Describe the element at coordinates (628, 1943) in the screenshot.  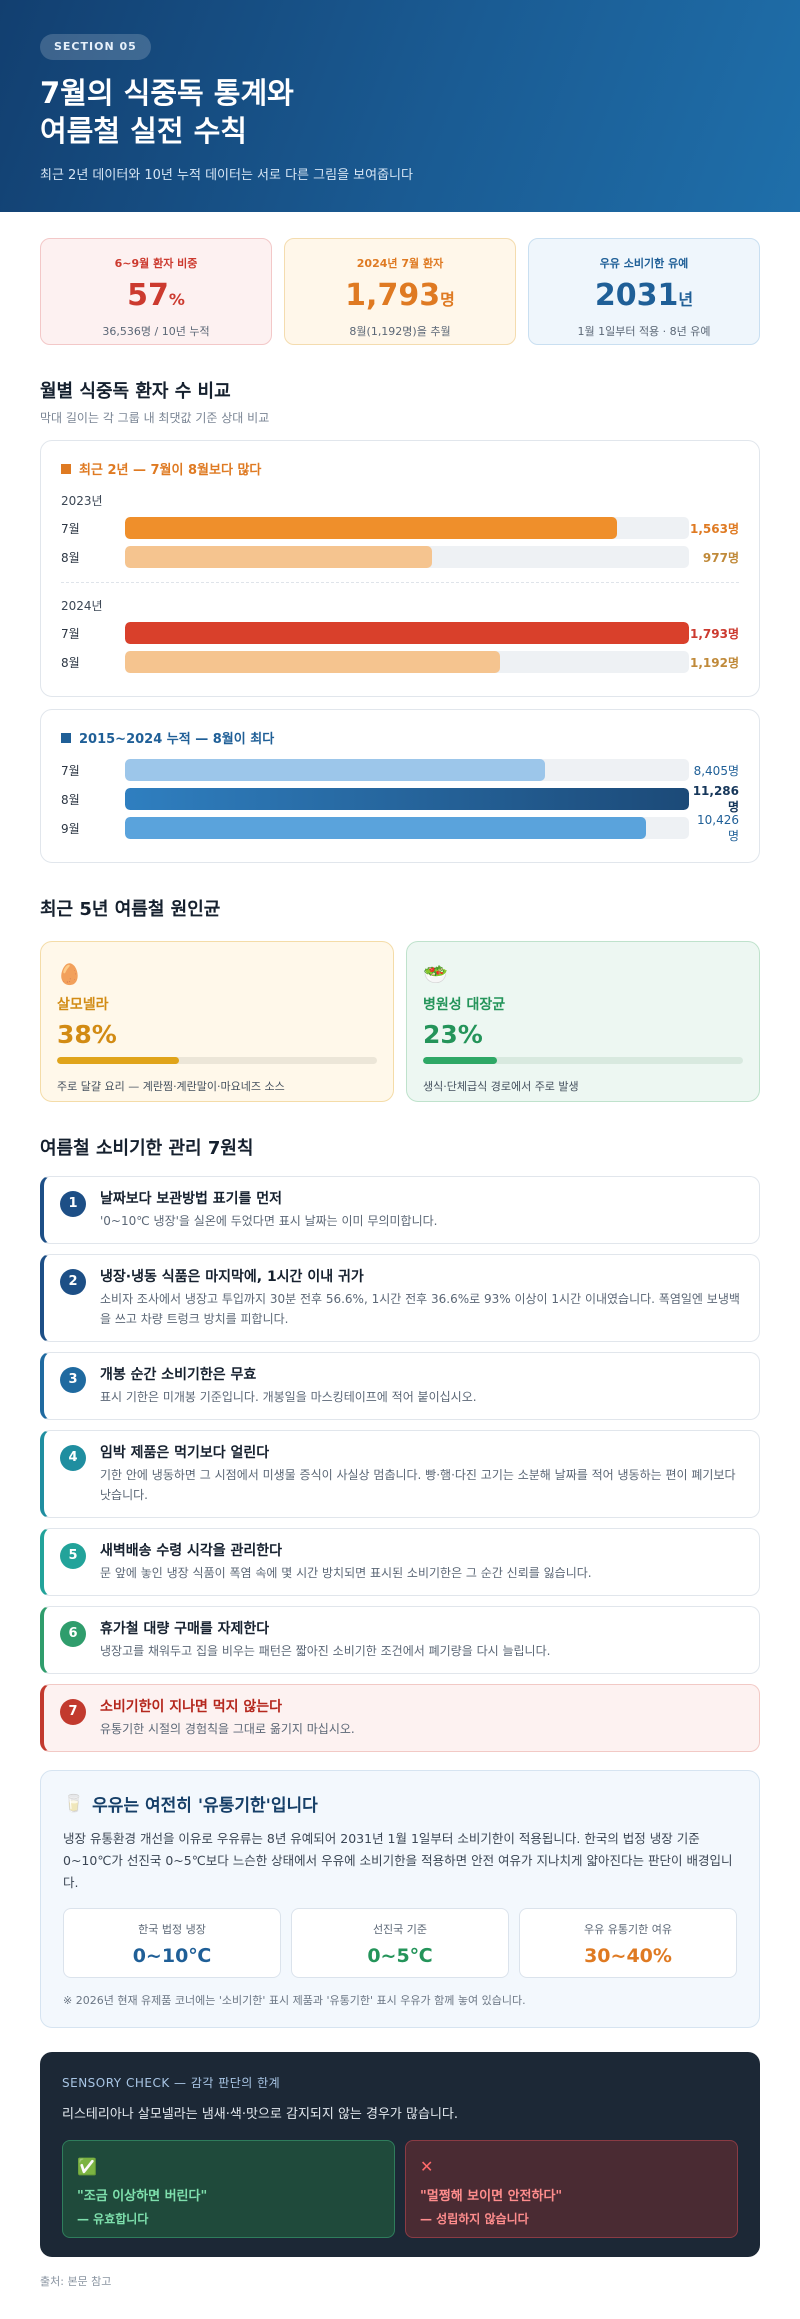
I see `milk-box-margin: 우유 유통기한 여유 30~40%` at that location.